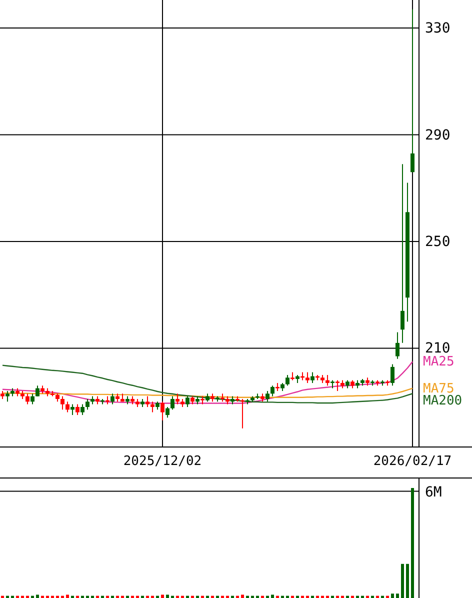 This screenshot has height=598, width=472. I want to click on series-label: MA25, so click(438, 362).